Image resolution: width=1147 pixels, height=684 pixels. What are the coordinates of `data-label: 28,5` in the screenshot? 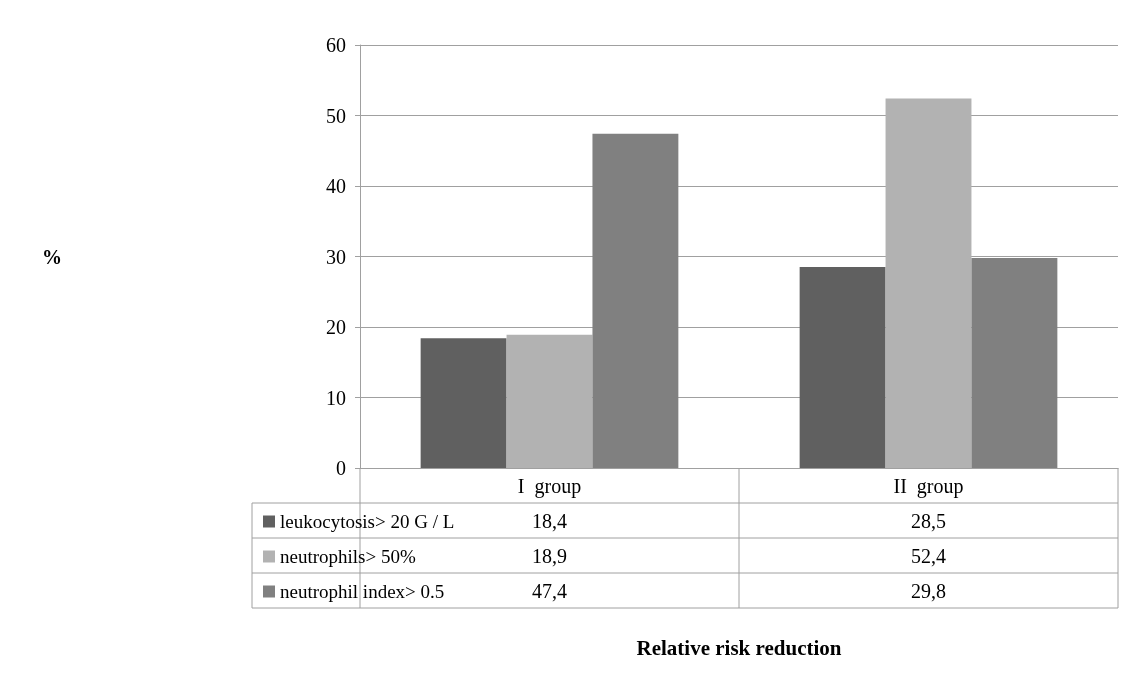 It's located at (928, 520).